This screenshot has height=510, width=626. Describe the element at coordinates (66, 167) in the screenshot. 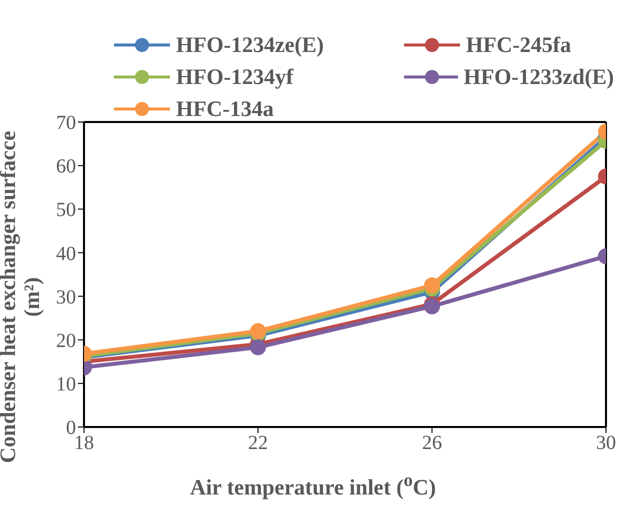

I see `y-tick-label: 60` at that location.